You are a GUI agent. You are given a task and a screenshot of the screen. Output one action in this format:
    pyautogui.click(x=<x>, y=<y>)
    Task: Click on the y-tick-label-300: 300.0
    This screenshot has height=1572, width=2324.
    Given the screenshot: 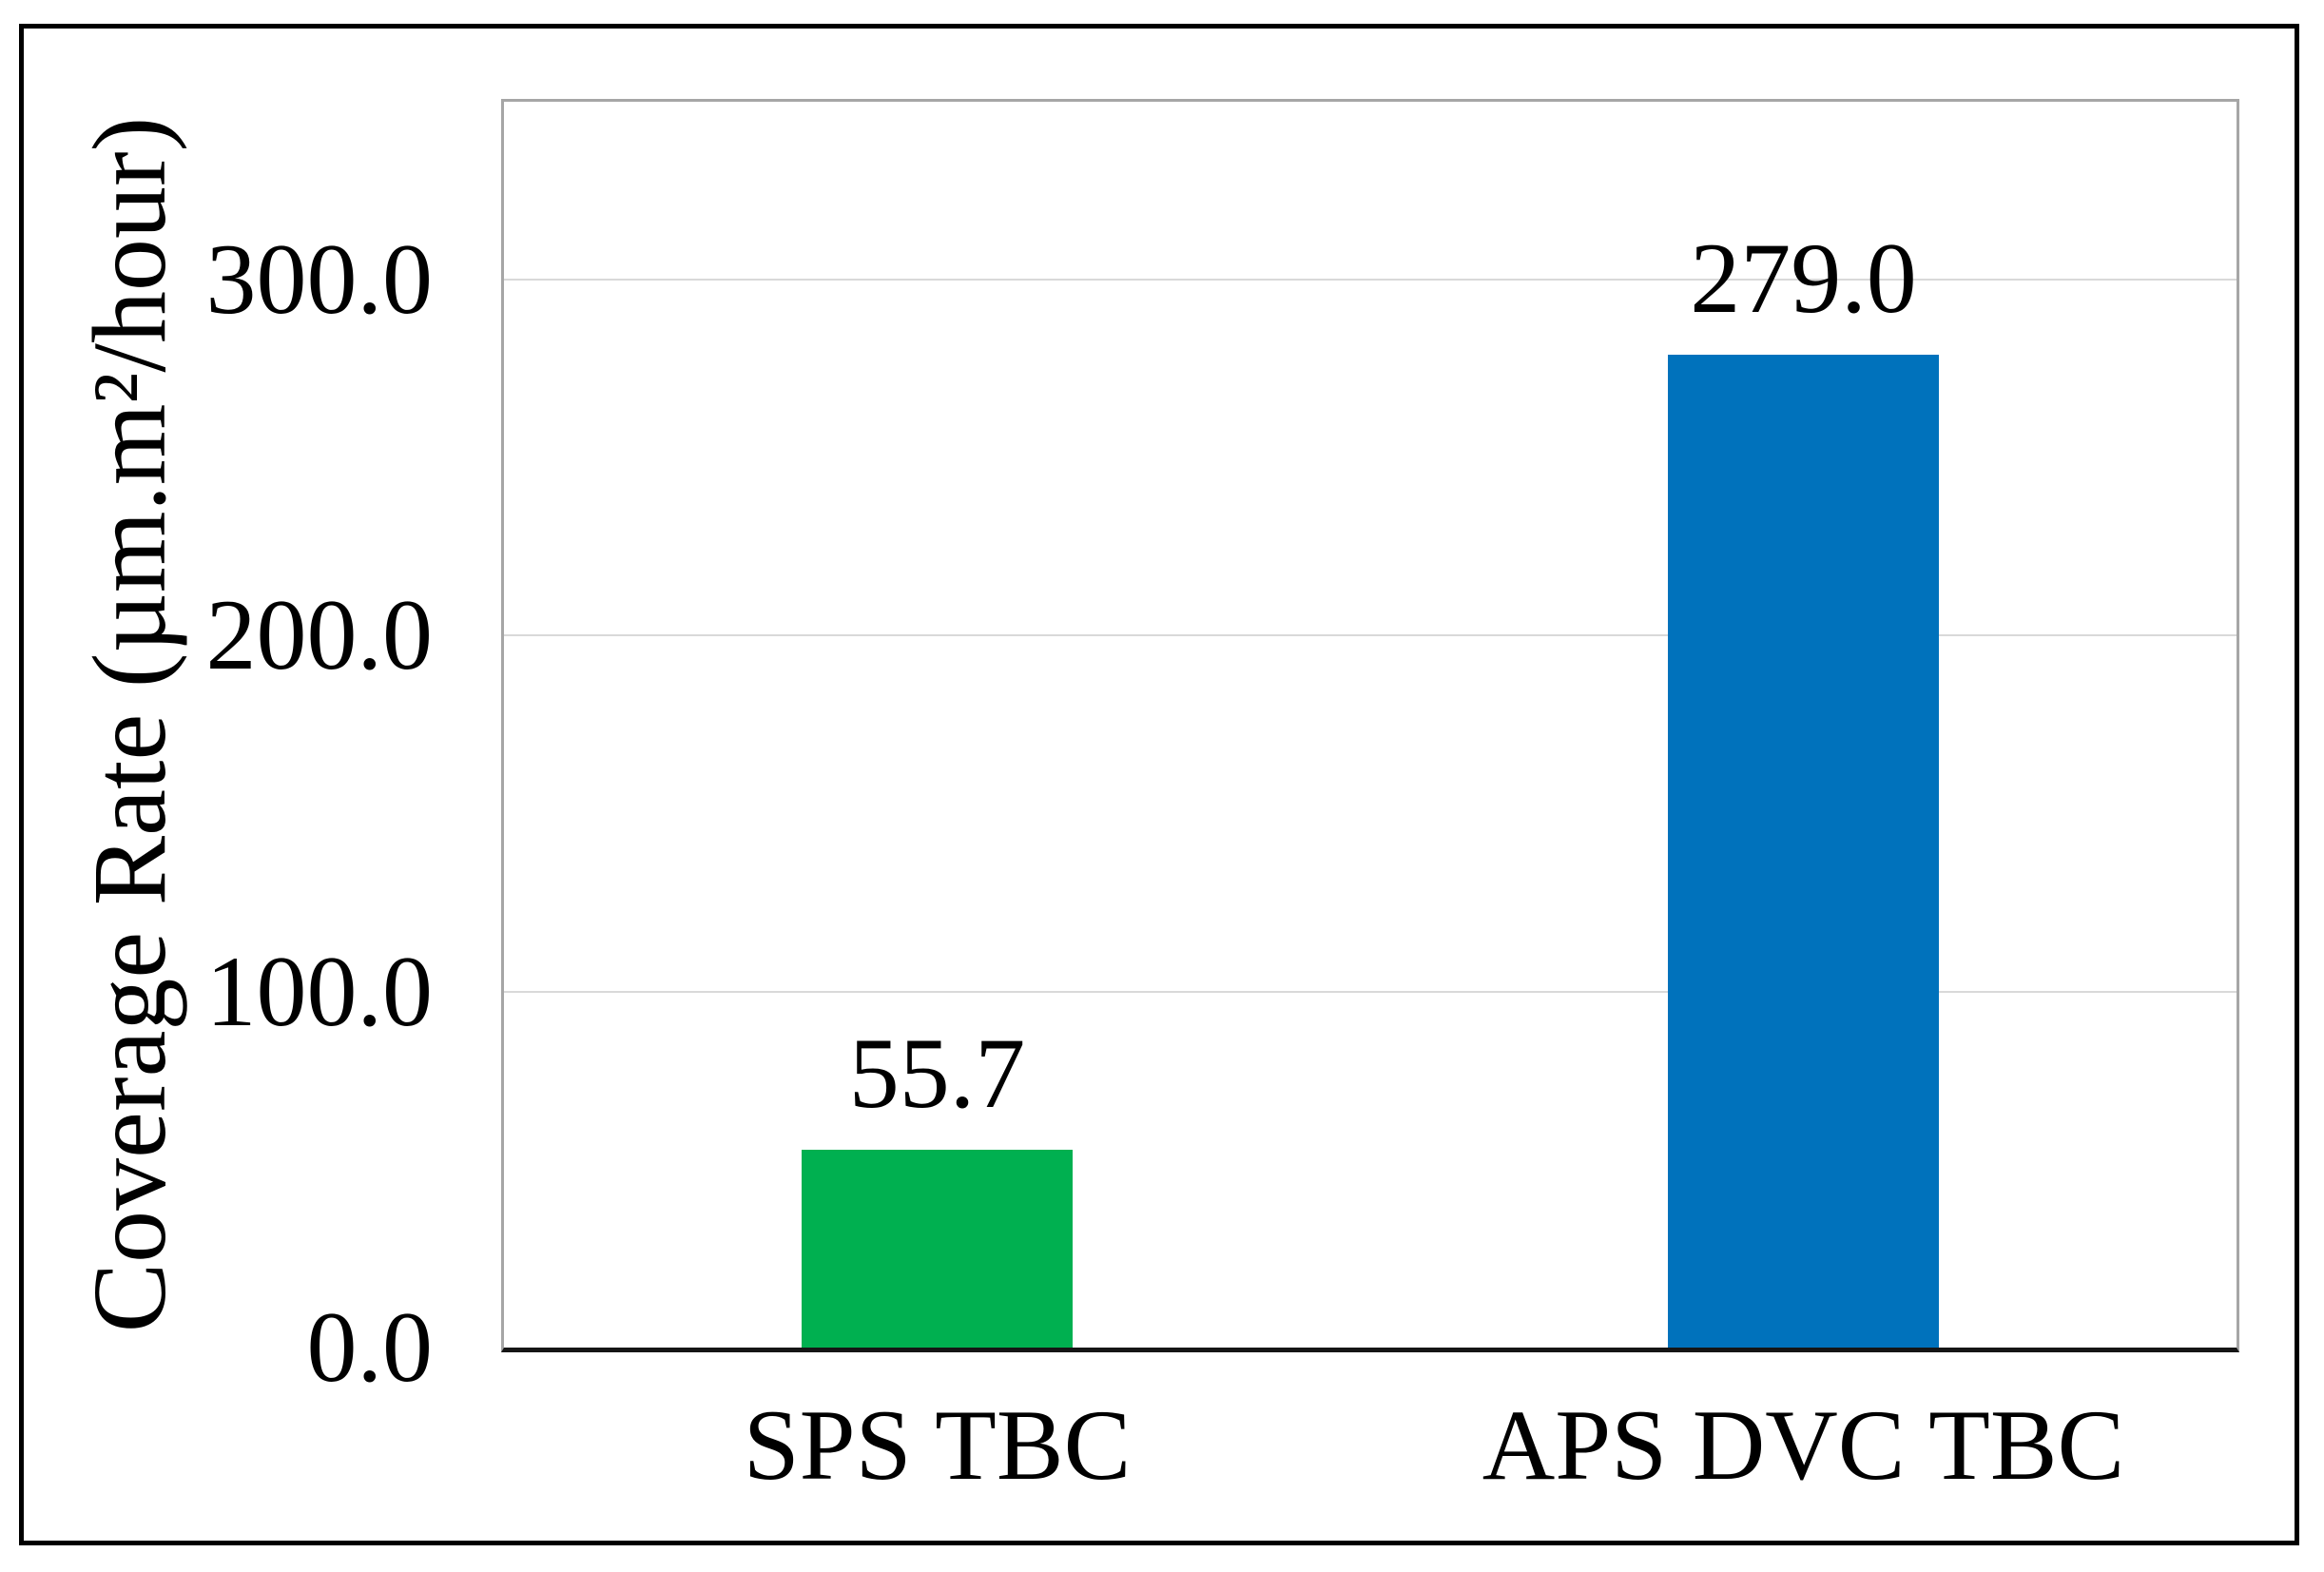 What is the action you would take?
    pyautogui.click(x=319, y=279)
    